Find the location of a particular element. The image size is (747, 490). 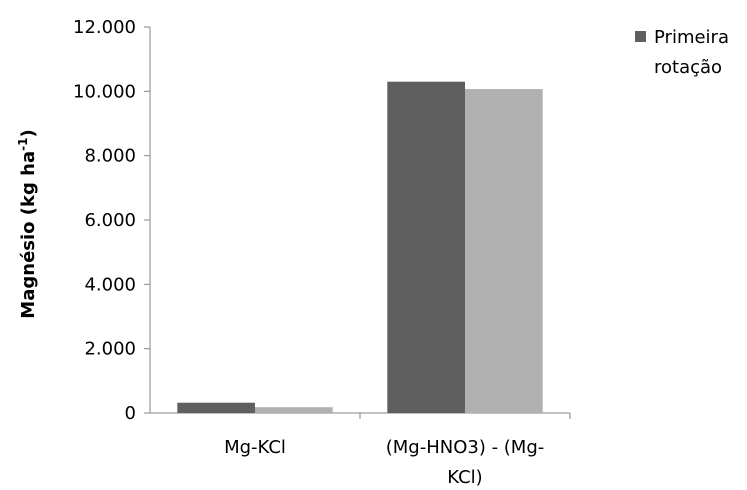

y-axis-ticks: 0 2.000 4.000 6.000 8.000 10.000 12.000 is located at coordinates (111, 220).